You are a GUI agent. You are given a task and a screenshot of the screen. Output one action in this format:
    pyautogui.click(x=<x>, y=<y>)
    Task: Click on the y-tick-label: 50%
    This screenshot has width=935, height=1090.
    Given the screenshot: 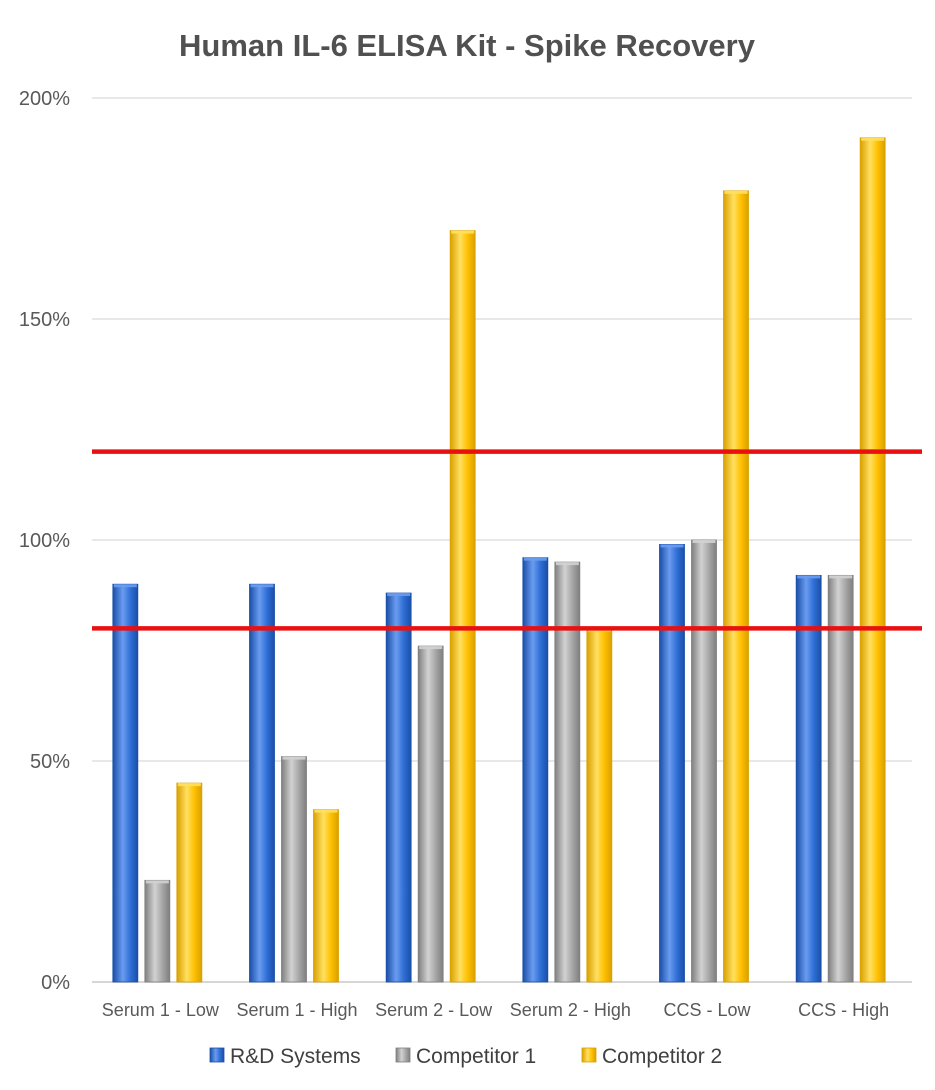 What is the action you would take?
    pyautogui.click(x=50, y=762)
    